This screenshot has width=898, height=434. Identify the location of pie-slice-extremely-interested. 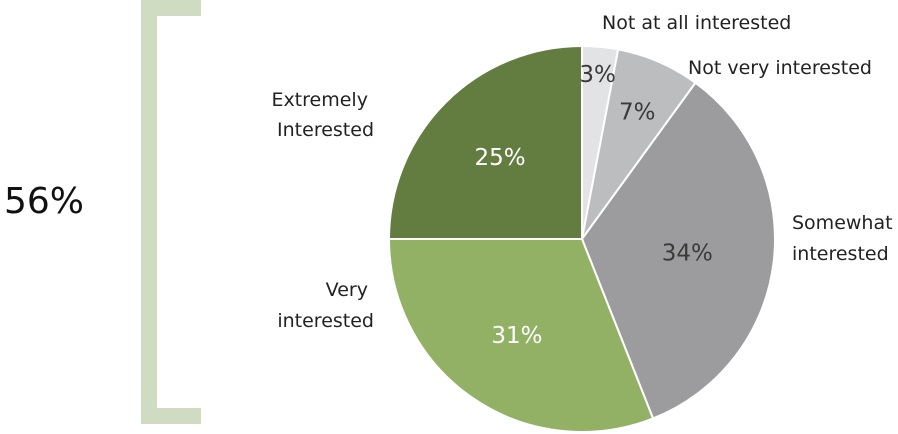
(485, 142).